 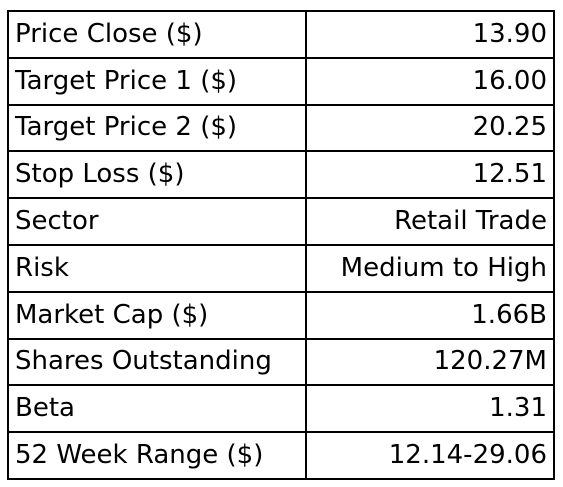 What do you see at coordinates (157, 221) in the screenshot?
I see `row-label: Sector` at bounding box center [157, 221].